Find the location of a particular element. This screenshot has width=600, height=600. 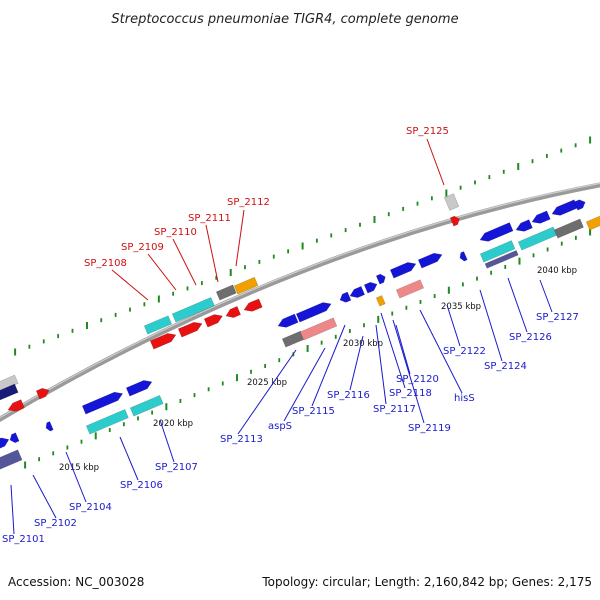

gene-label: SP_2107 is located at coordinates (176, 467).